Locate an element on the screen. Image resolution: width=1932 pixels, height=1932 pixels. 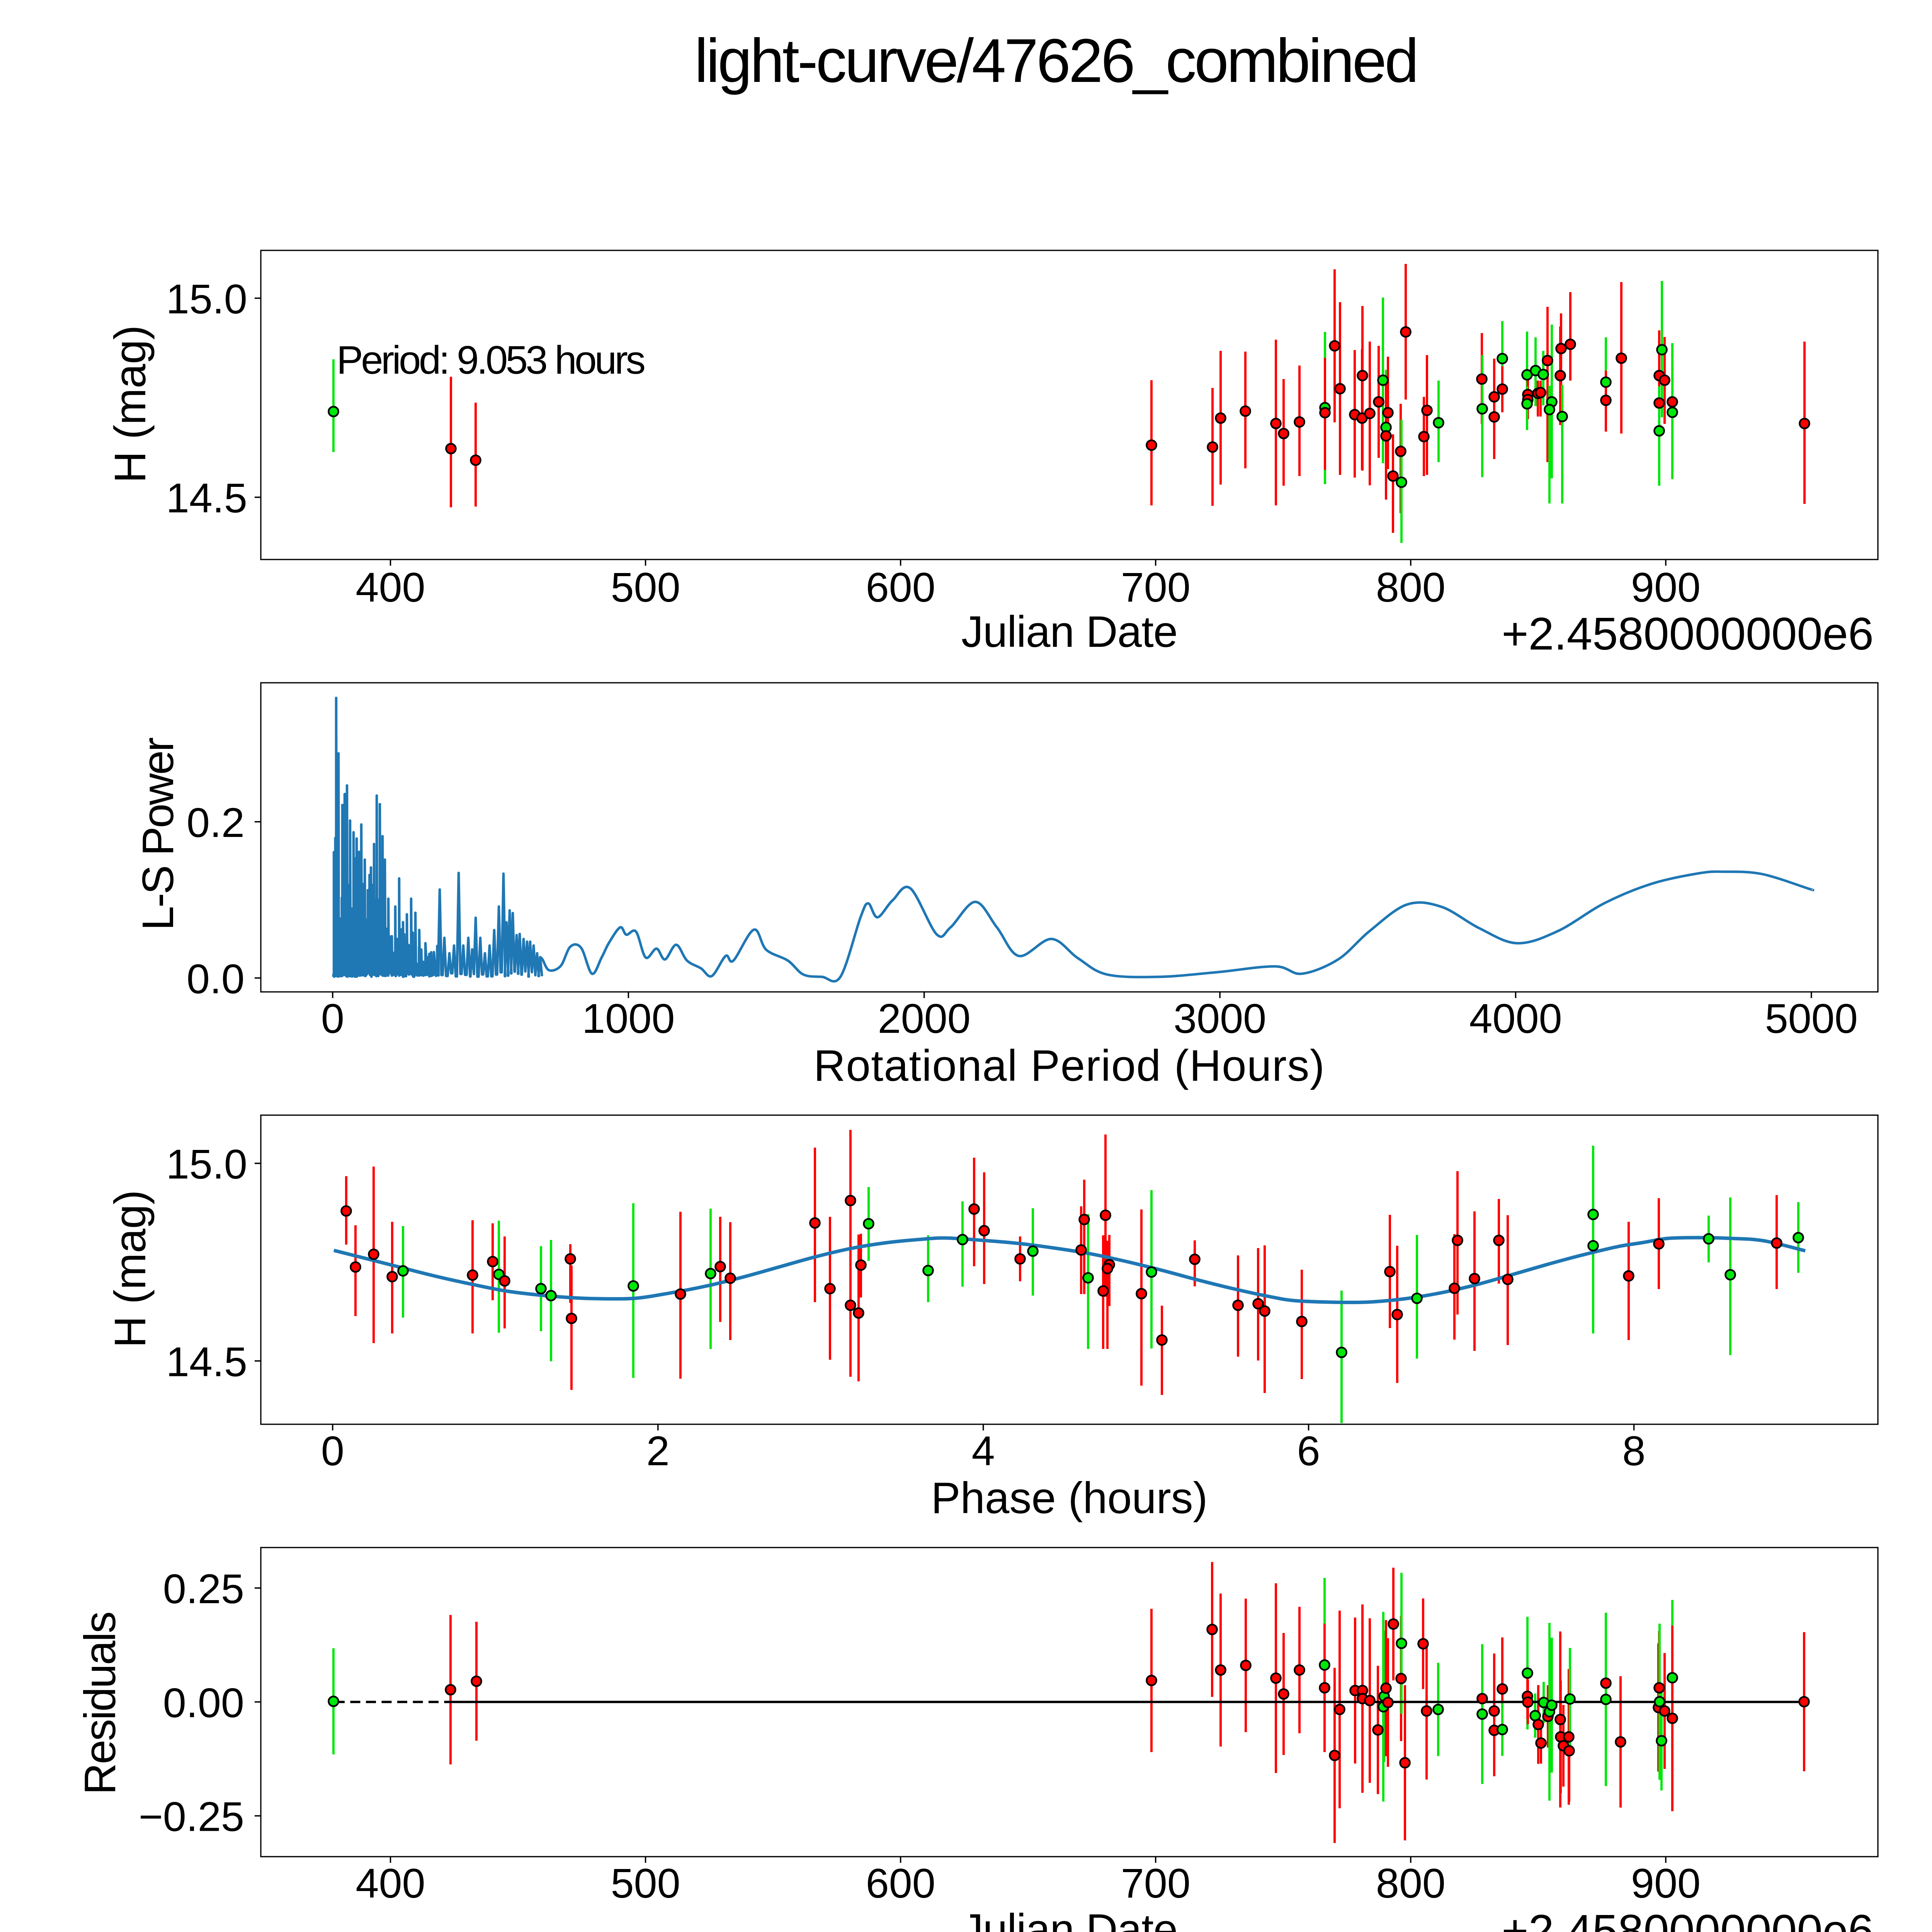
svg-text: Phase (hours) is located at coordinates (1070, 1498).